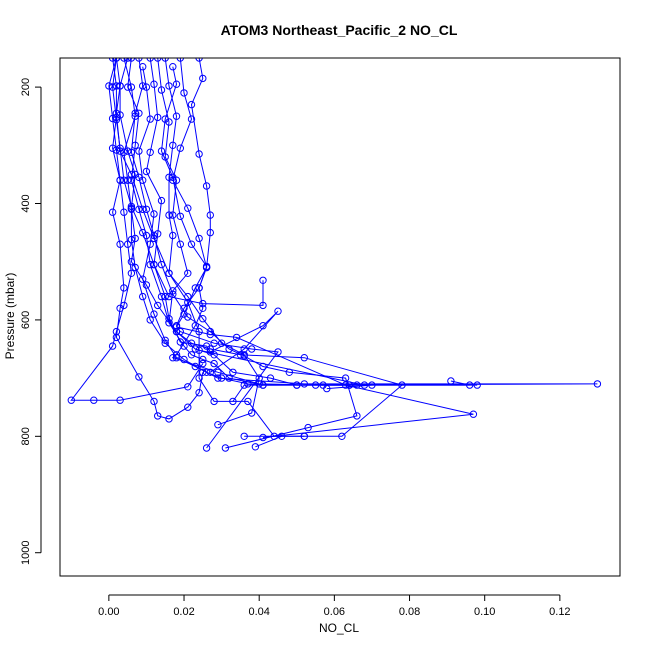 This screenshot has height=650, width=650. What do you see at coordinates (26, 436) in the screenshot?
I see `y-tick-label: 800` at bounding box center [26, 436].